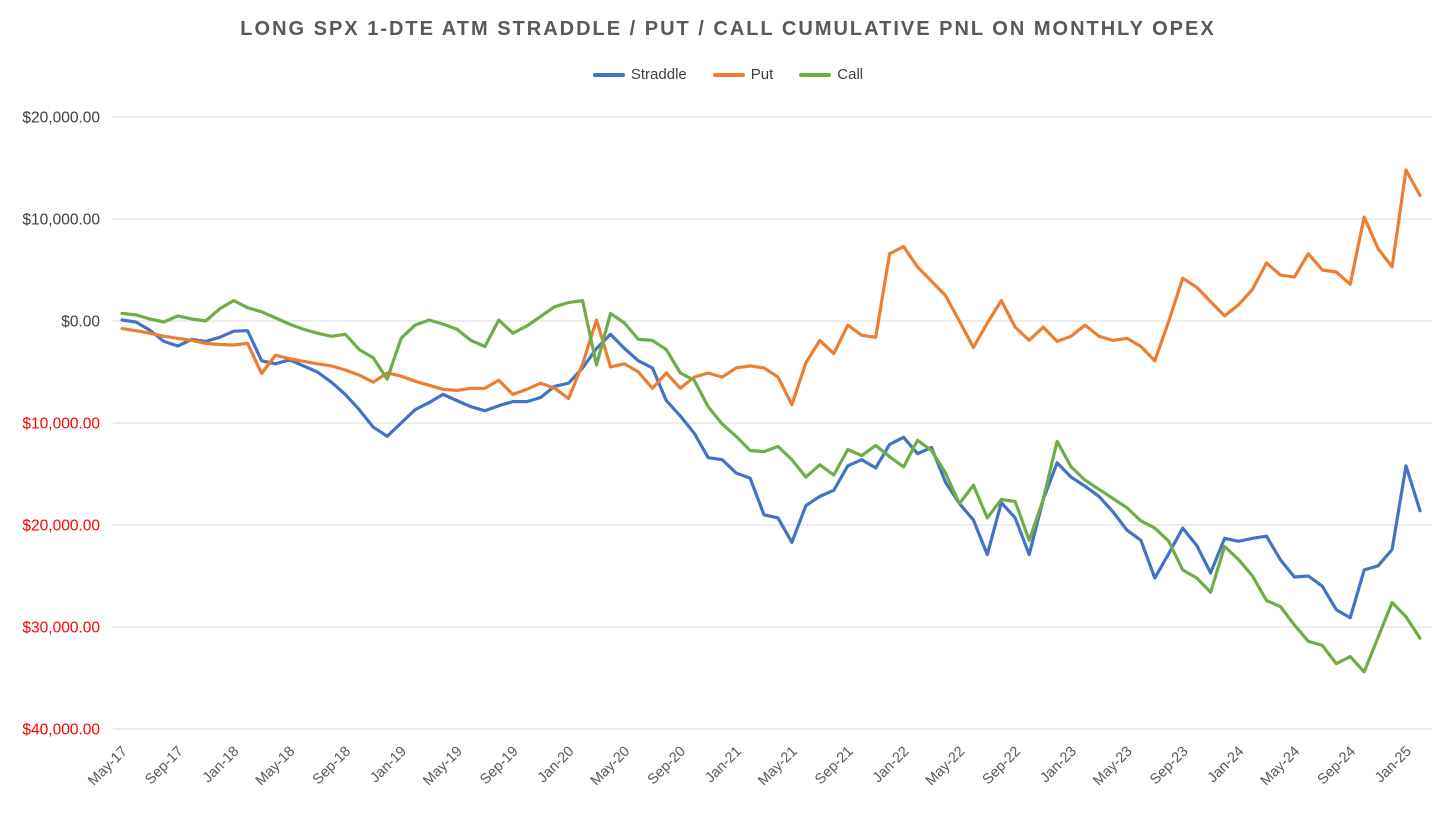 The width and height of the screenshot is (1456, 816). What do you see at coordinates (556, 765) in the screenshot?
I see `x-tick-label: Jan-20` at bounding box center [556, 765].